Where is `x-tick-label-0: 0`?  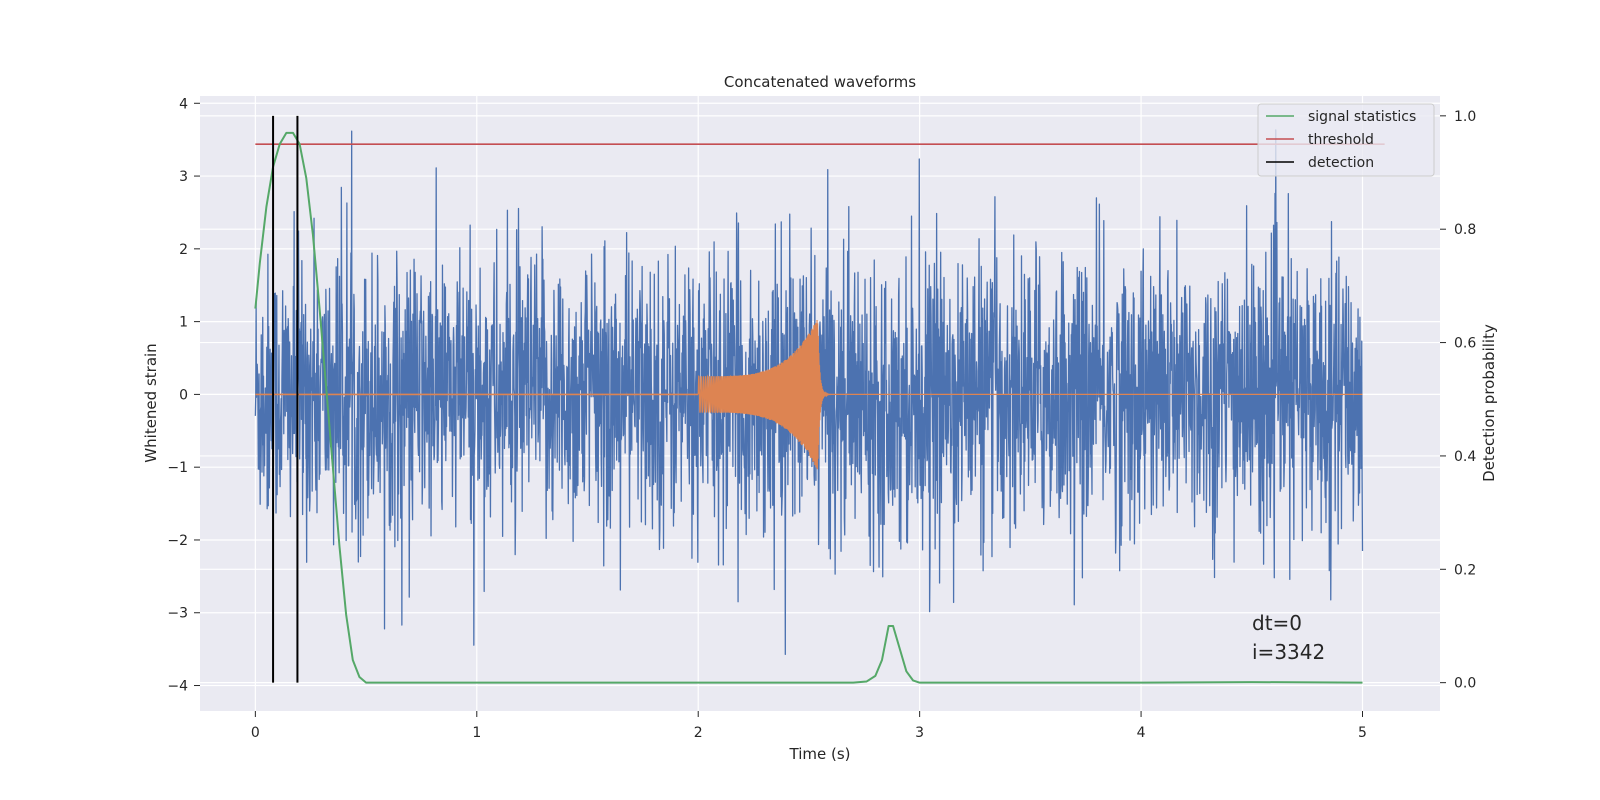
x-tick-label-0: 0 is located at coordinates (255, 733).